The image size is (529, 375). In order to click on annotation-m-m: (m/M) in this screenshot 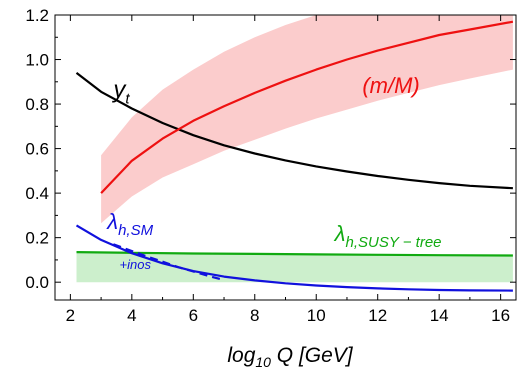, I will do `click(390, 85)`.